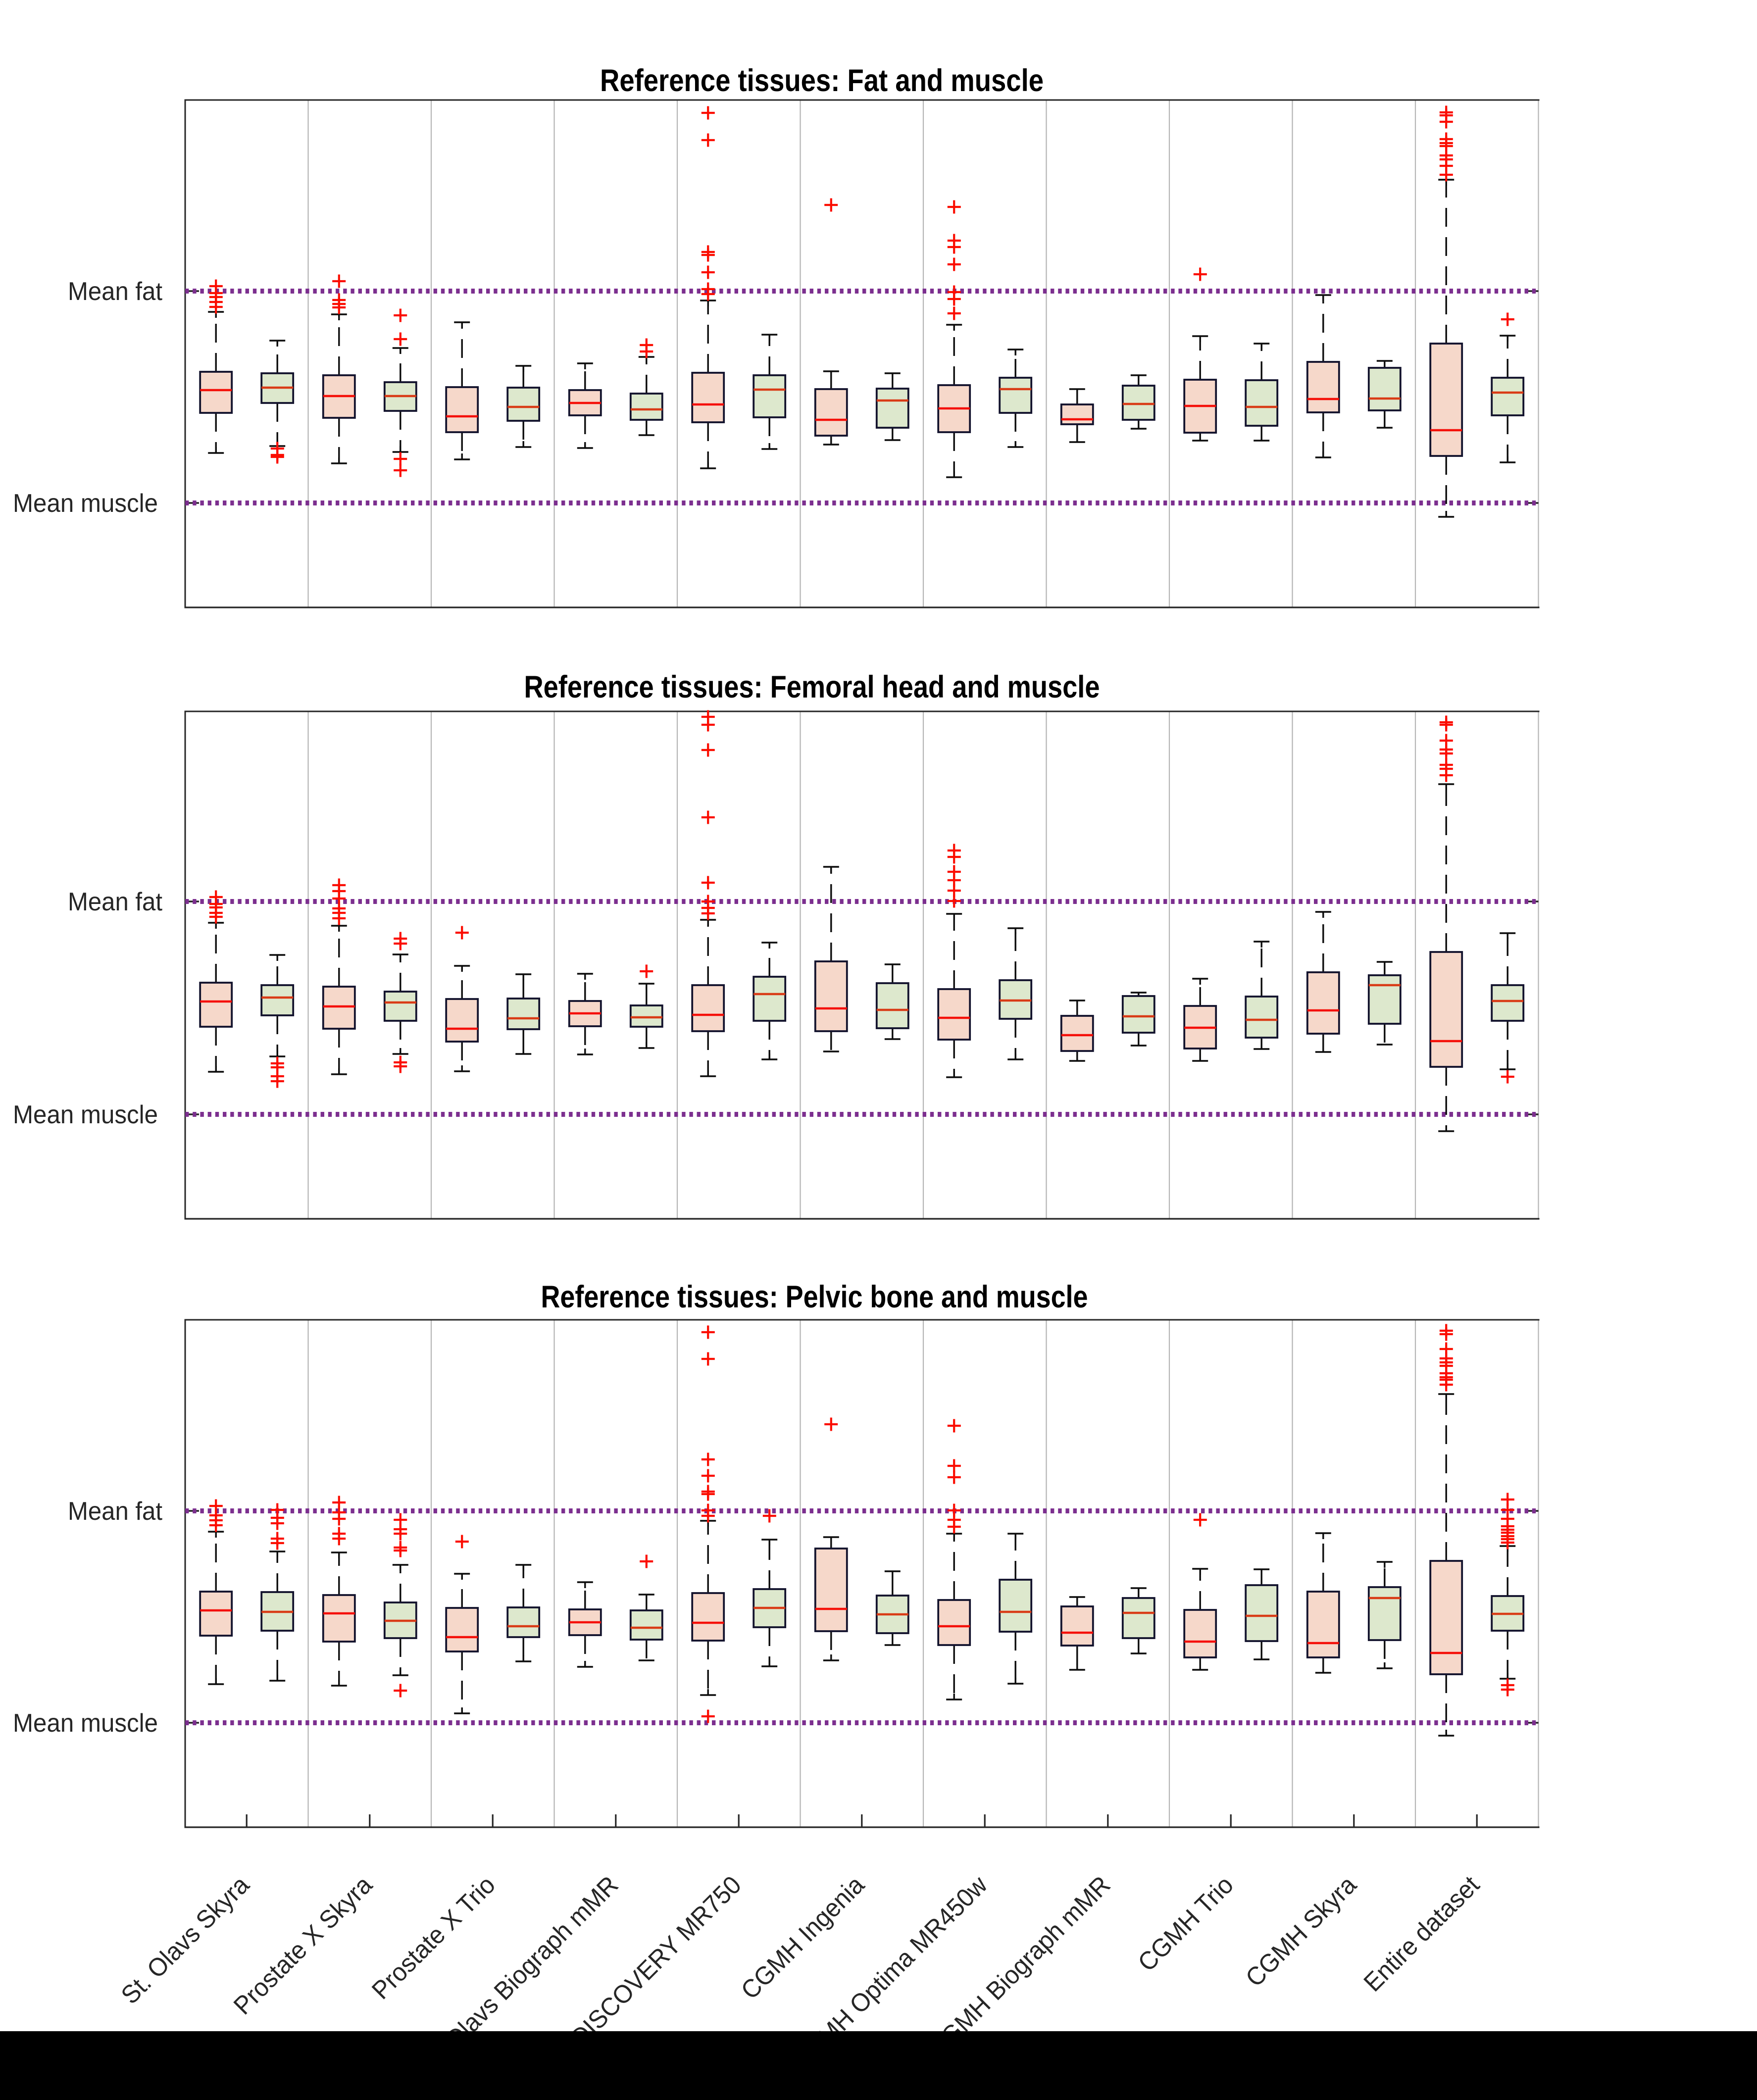 This screenshot has width=1757, height=2100. I want to click on svg-text:Reference tissues: Fat and mus: Reference tissues: Fat and muscle, so click(822, 80).